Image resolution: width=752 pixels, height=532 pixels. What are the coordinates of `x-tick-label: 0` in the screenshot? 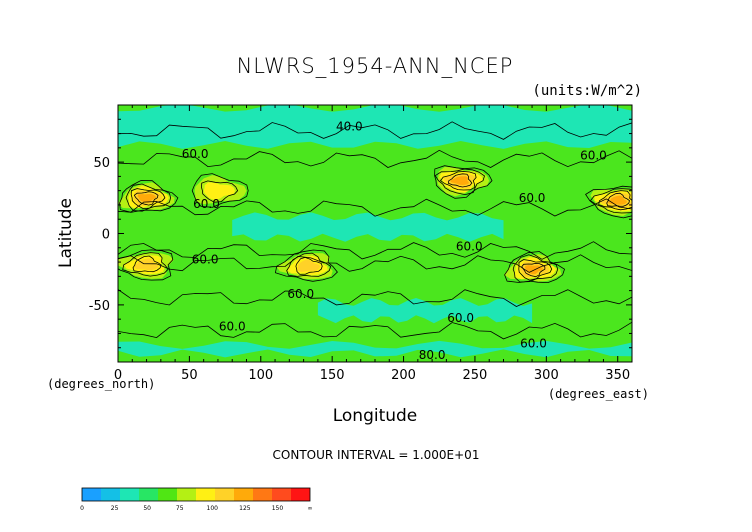 It's located at (118, 375).